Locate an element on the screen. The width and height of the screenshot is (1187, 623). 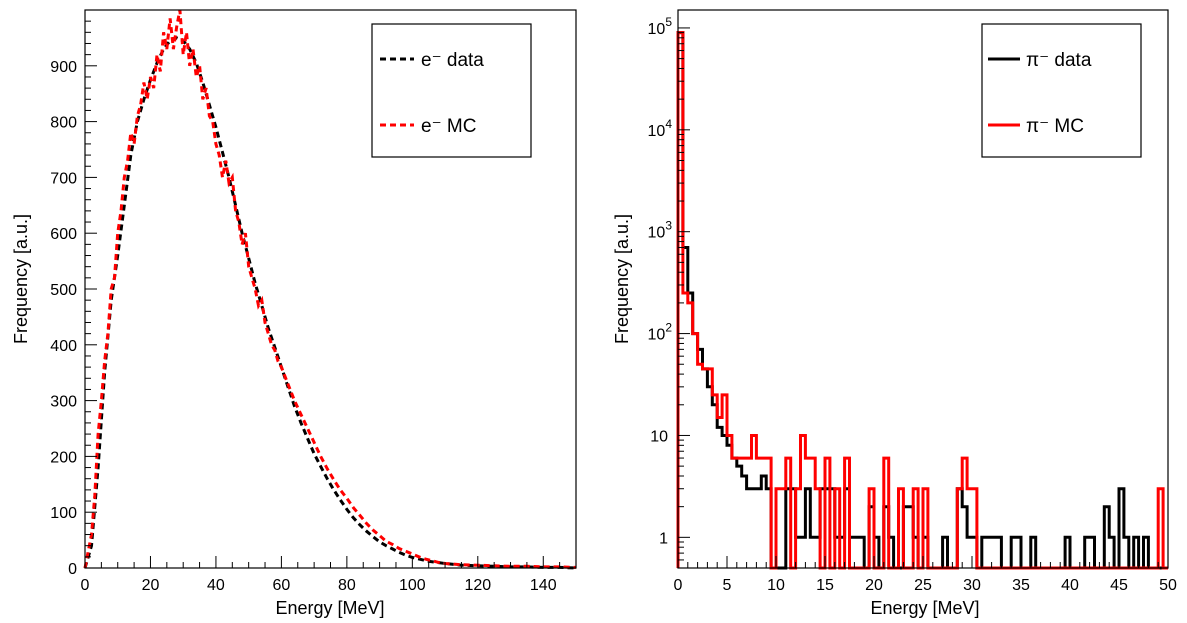
right-x-tick-label: 30 is located at coordinates (972, 585).